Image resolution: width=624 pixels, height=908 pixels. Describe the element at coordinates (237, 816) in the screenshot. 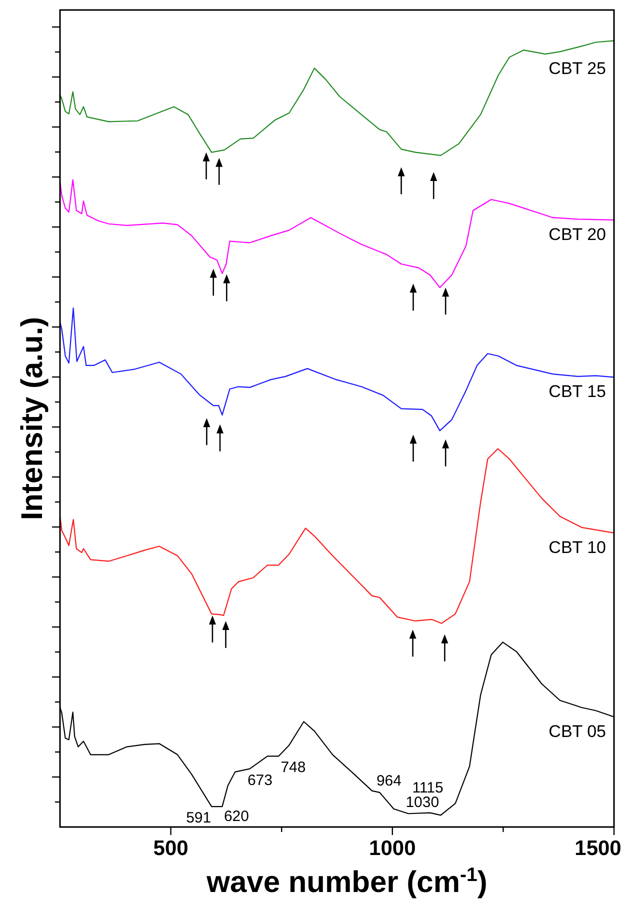

I see `annotation: 620` at that location.